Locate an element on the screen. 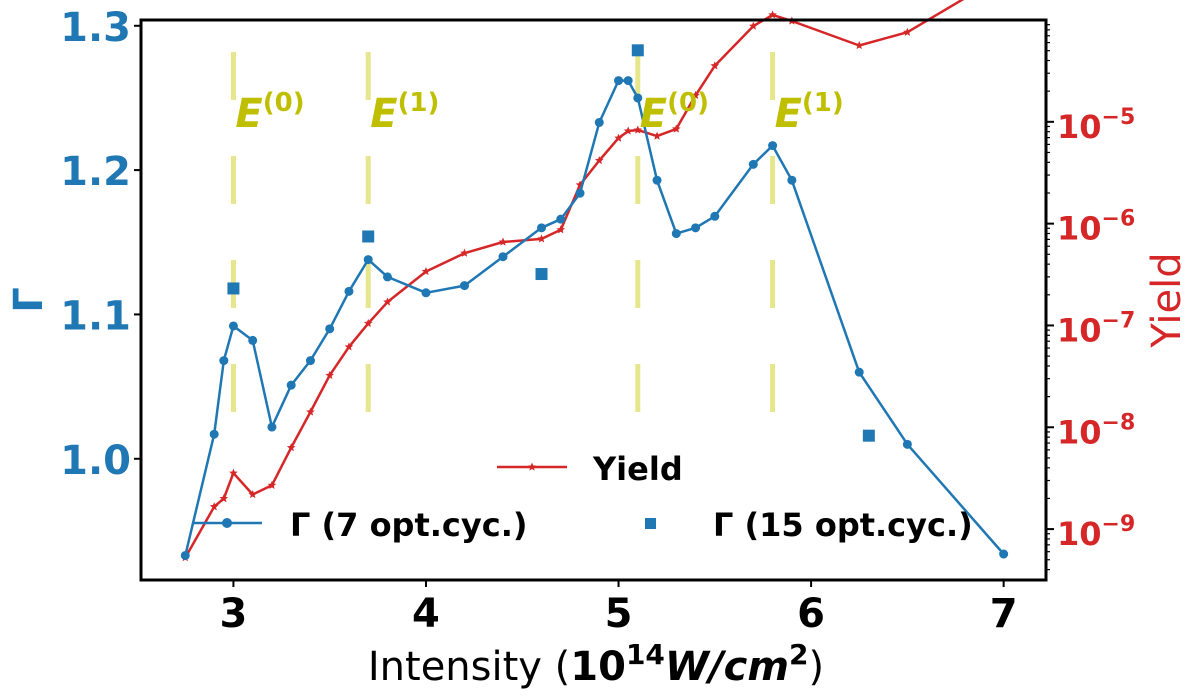  x-tick-label: 5 is located at coordinates (619, 614).